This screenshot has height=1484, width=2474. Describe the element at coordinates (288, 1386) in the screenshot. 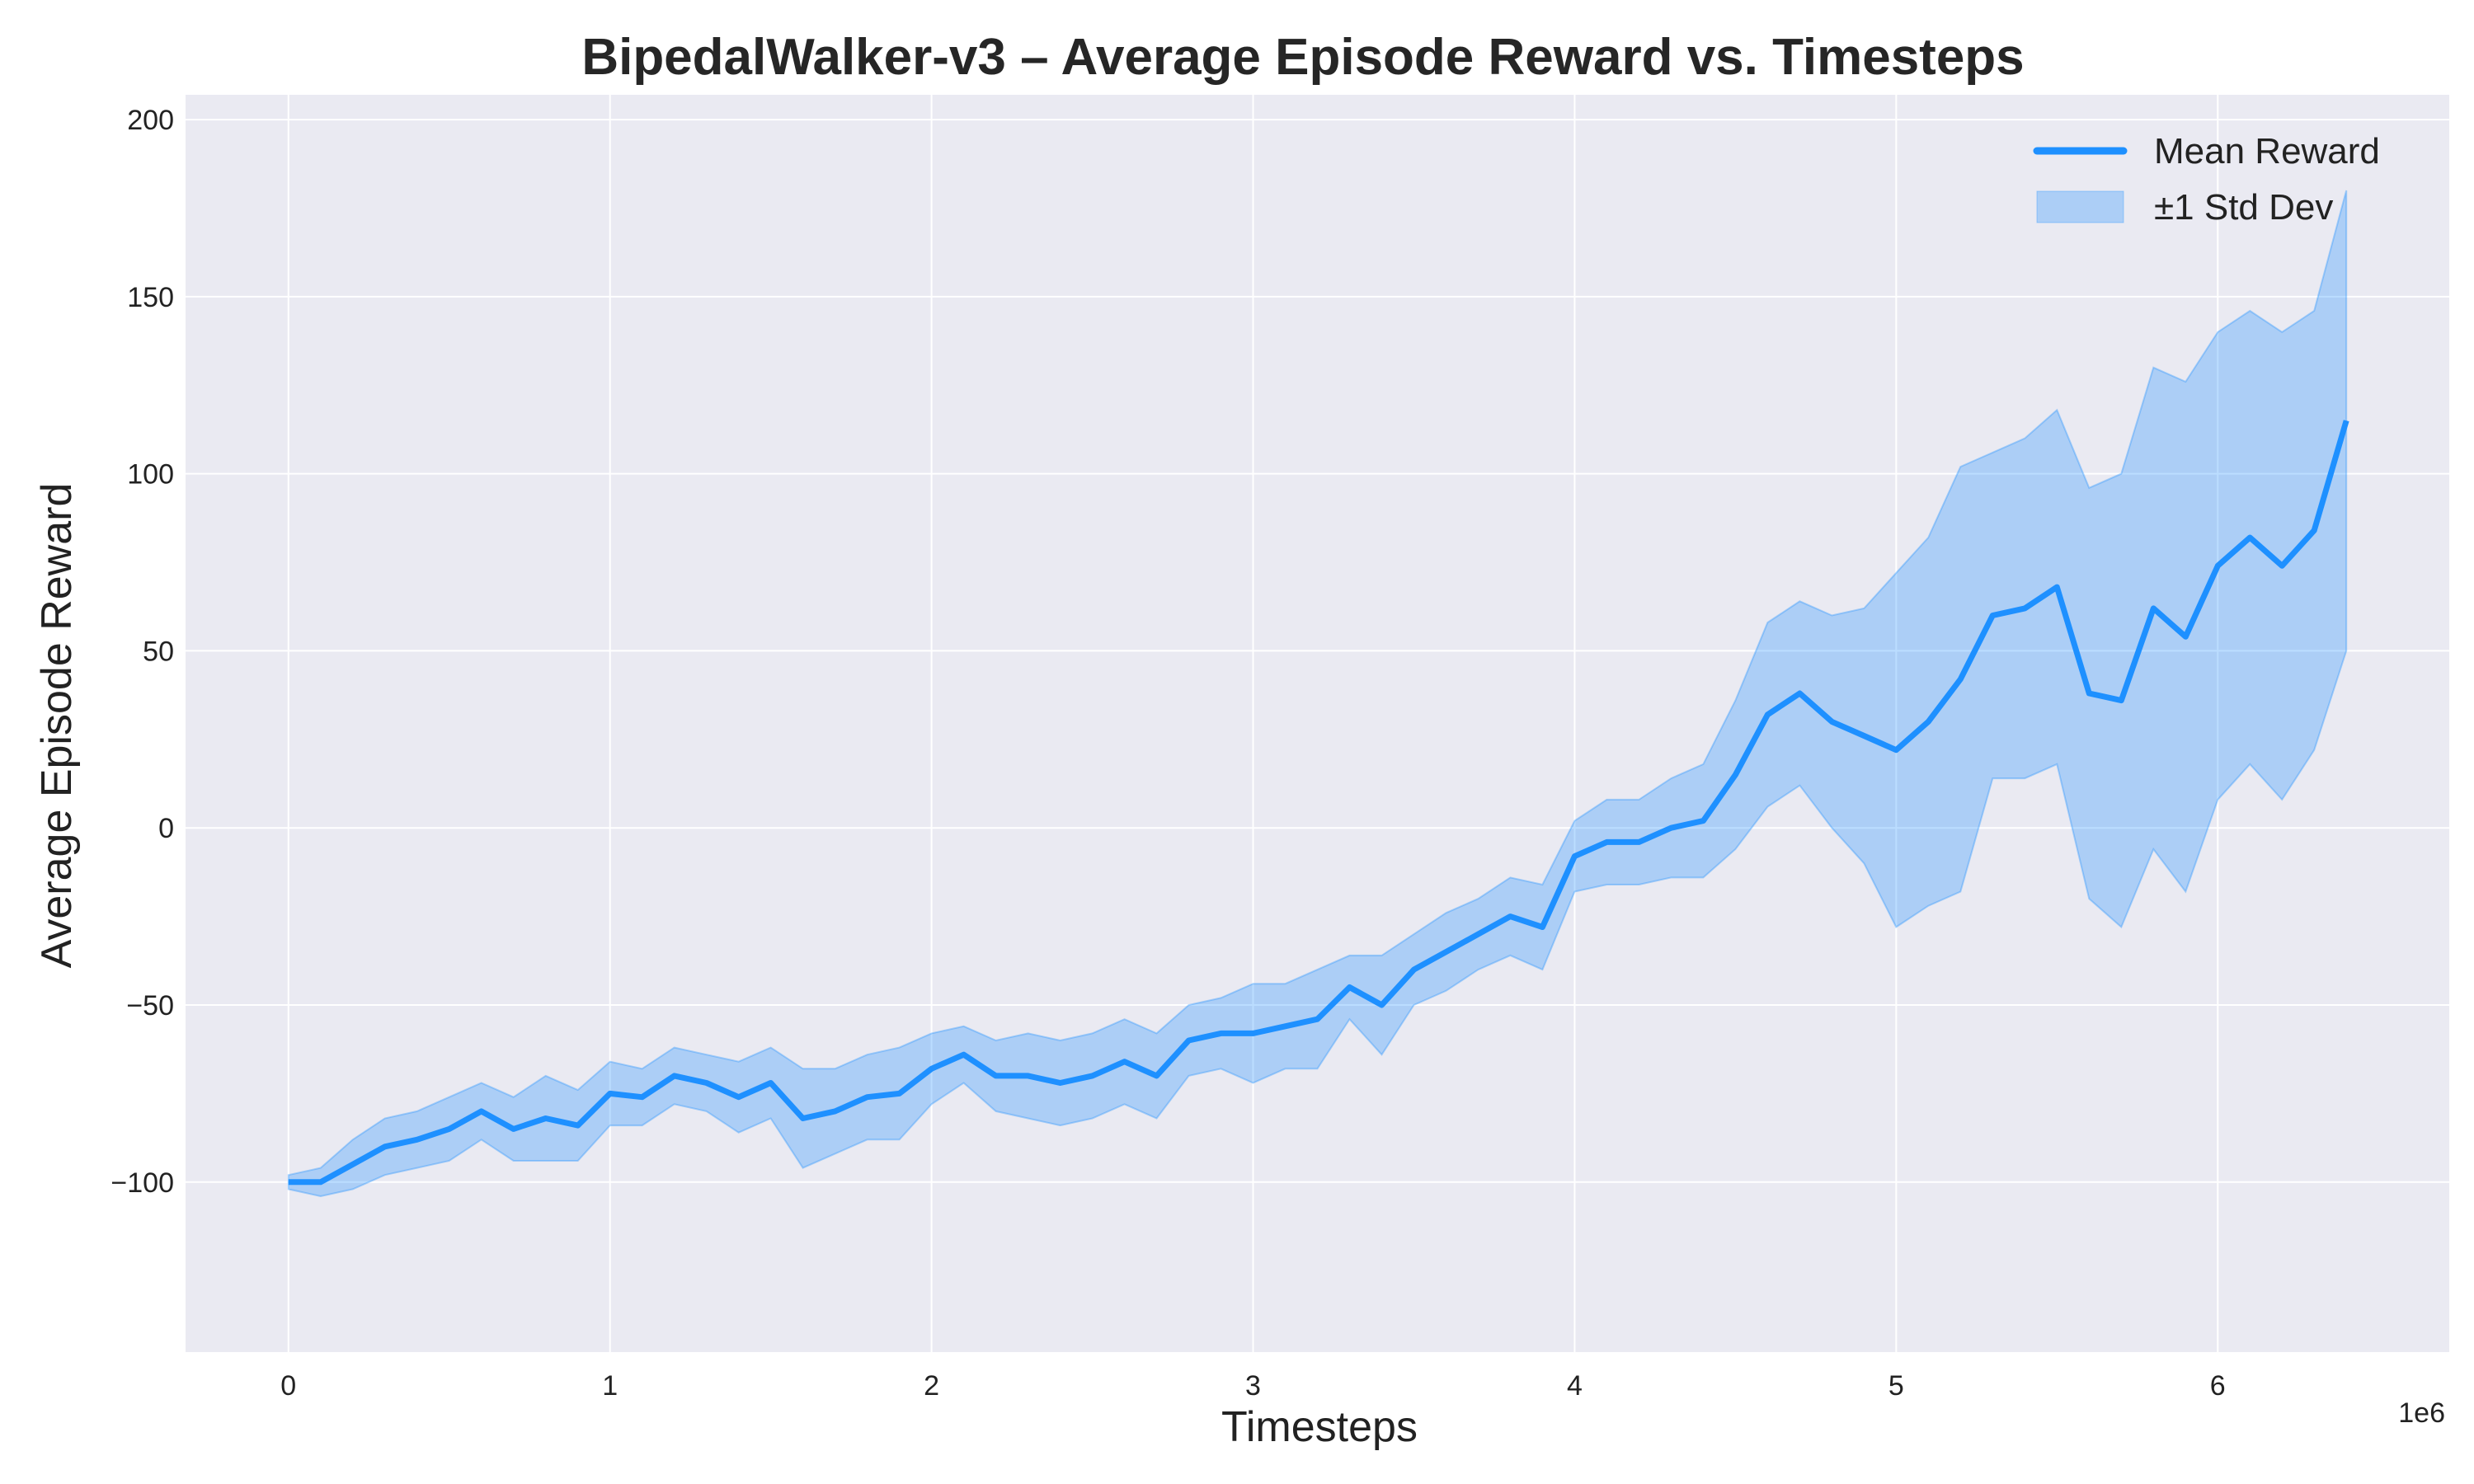

I see `x-tick-label: 0` at that location.